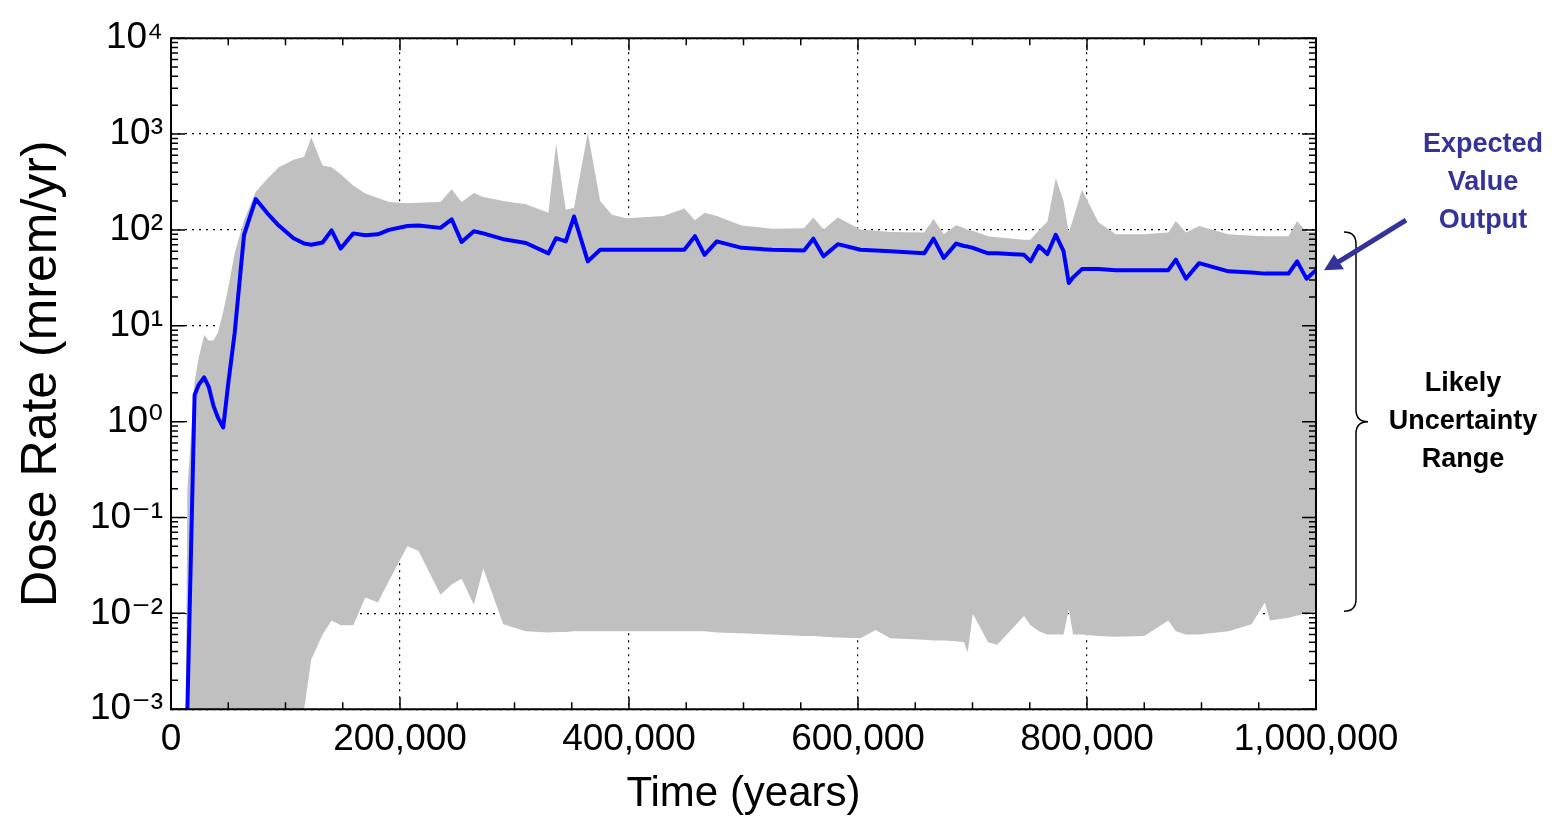 Image resolution: width=1567 pixels, height=823 pixels. I want to click on text: Likely Uncertainty Range, so click(1463, 420).